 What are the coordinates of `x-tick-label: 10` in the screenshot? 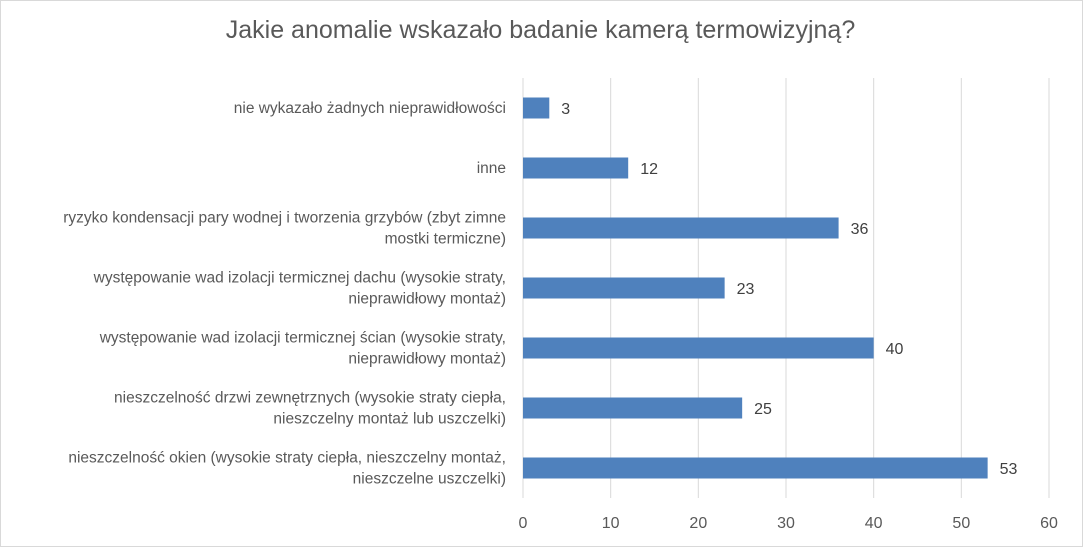 It's located at (611, 523).